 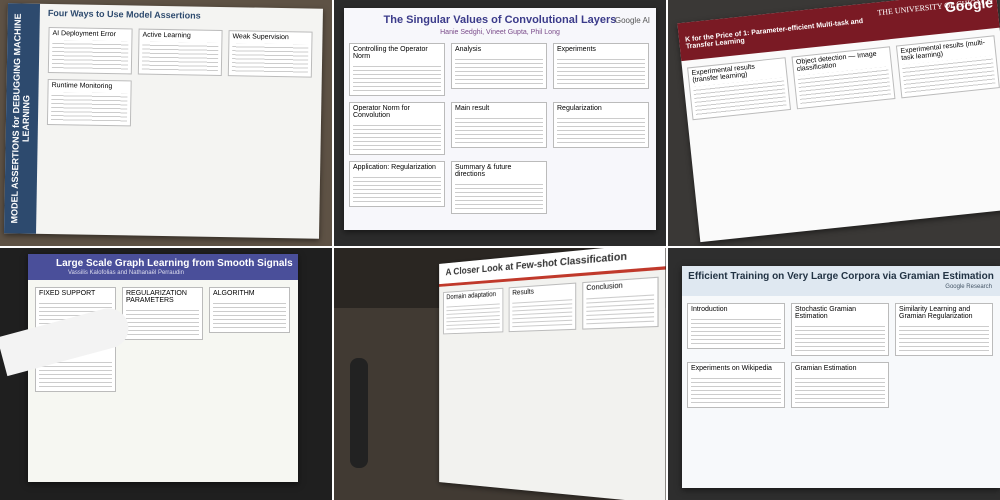 I want to click on poster-section: Introduction, so click(x=736, y=326).